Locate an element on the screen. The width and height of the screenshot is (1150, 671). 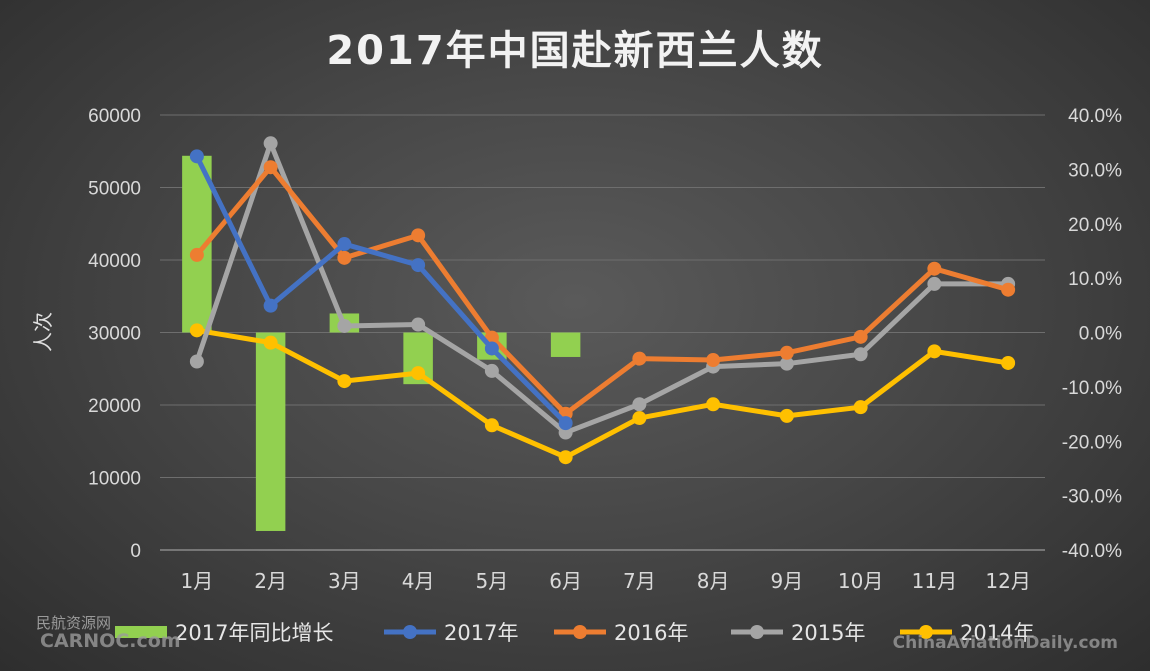
y2-tick-label: 10.0% is located at coordinates (1095, 279).